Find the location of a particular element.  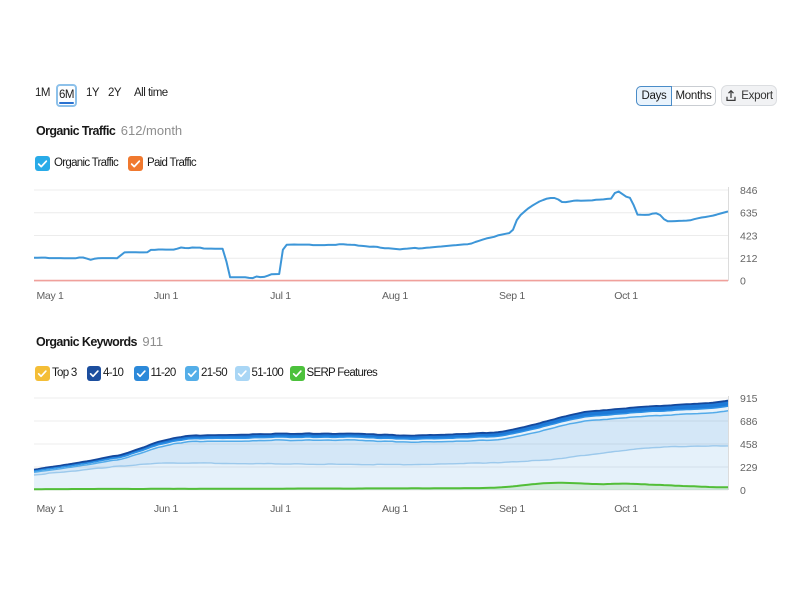

svg-text: 458 is located at coordinates (749, 445).